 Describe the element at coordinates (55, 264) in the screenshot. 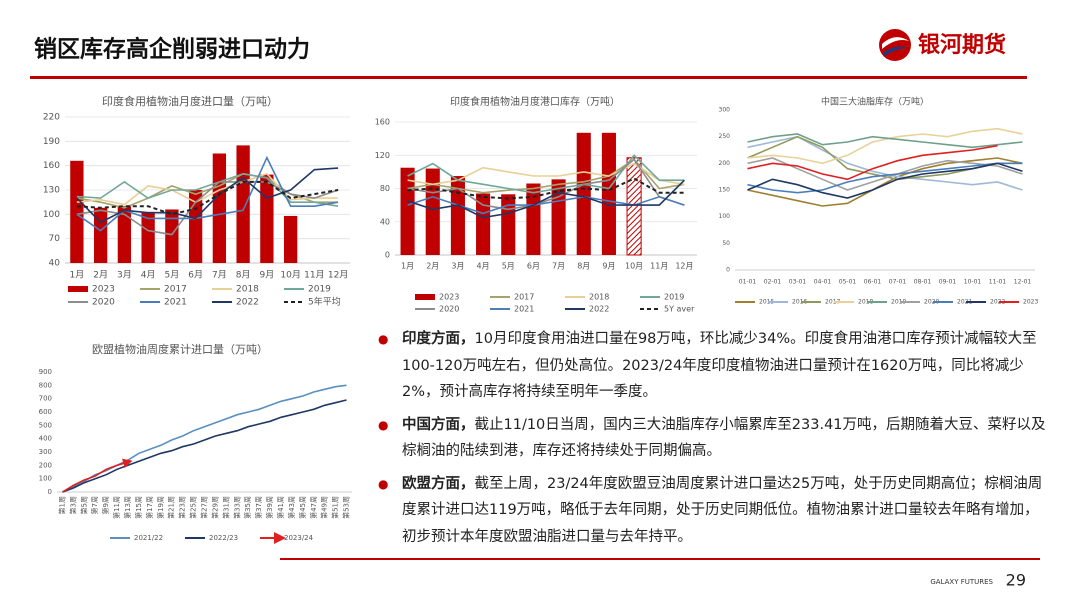

I see `y-tick-label: 40` at that location.